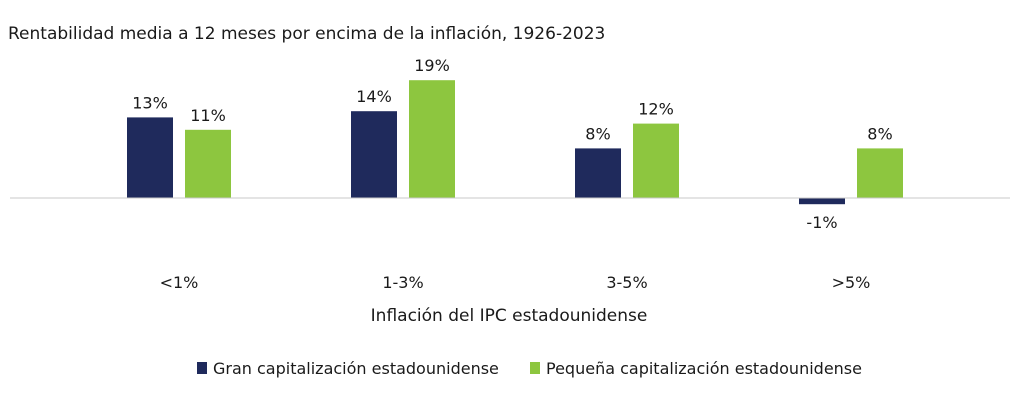  I want to click on x-tick-label: 3-5%, so click(626, 282).